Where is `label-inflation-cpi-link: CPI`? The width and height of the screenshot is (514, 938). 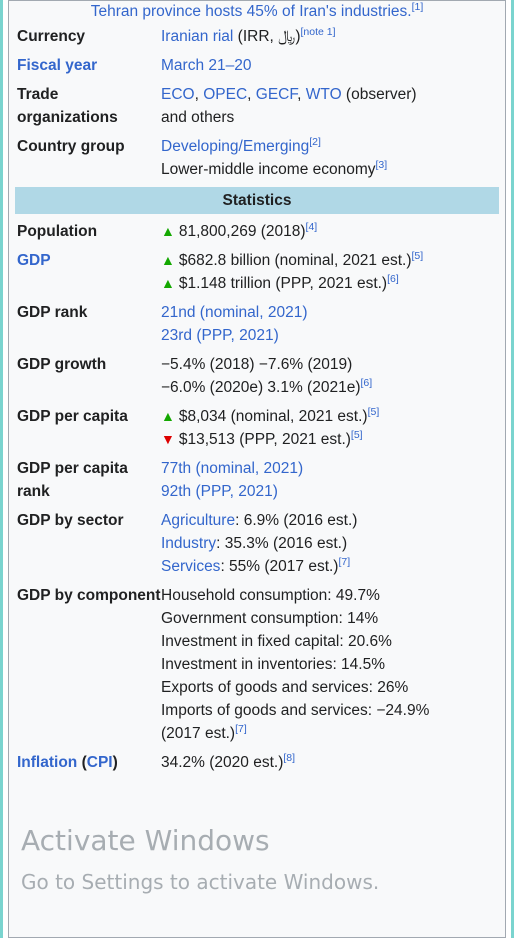
label-inflation-cpi-link: CPI is located at coordinates (99, 762).